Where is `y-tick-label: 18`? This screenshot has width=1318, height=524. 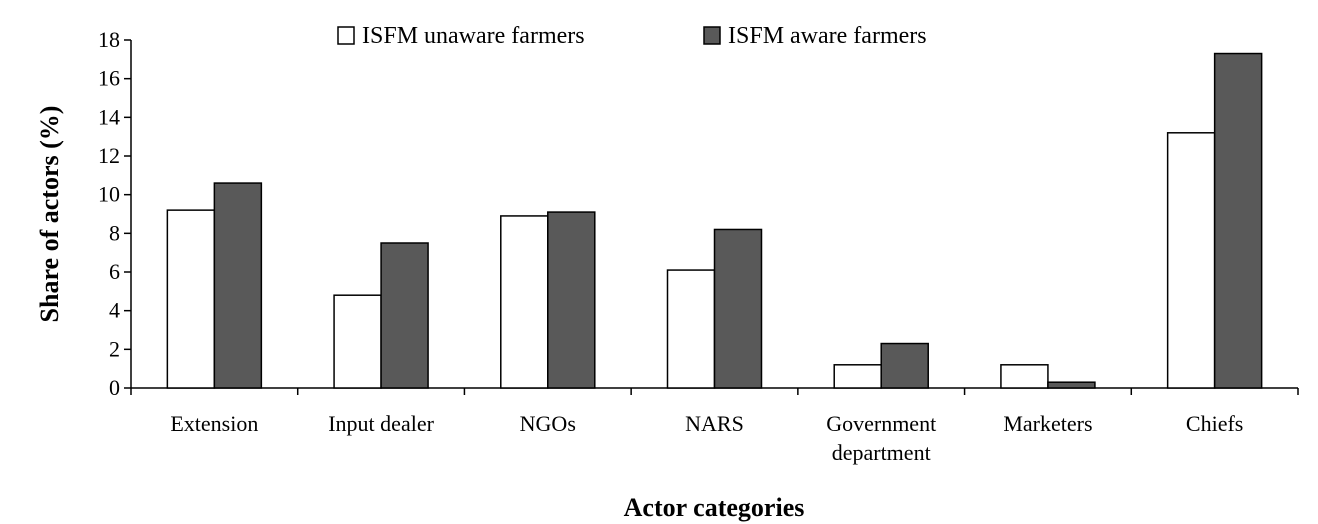
y-tick-label: 18 is located at coordinates (109, 39).